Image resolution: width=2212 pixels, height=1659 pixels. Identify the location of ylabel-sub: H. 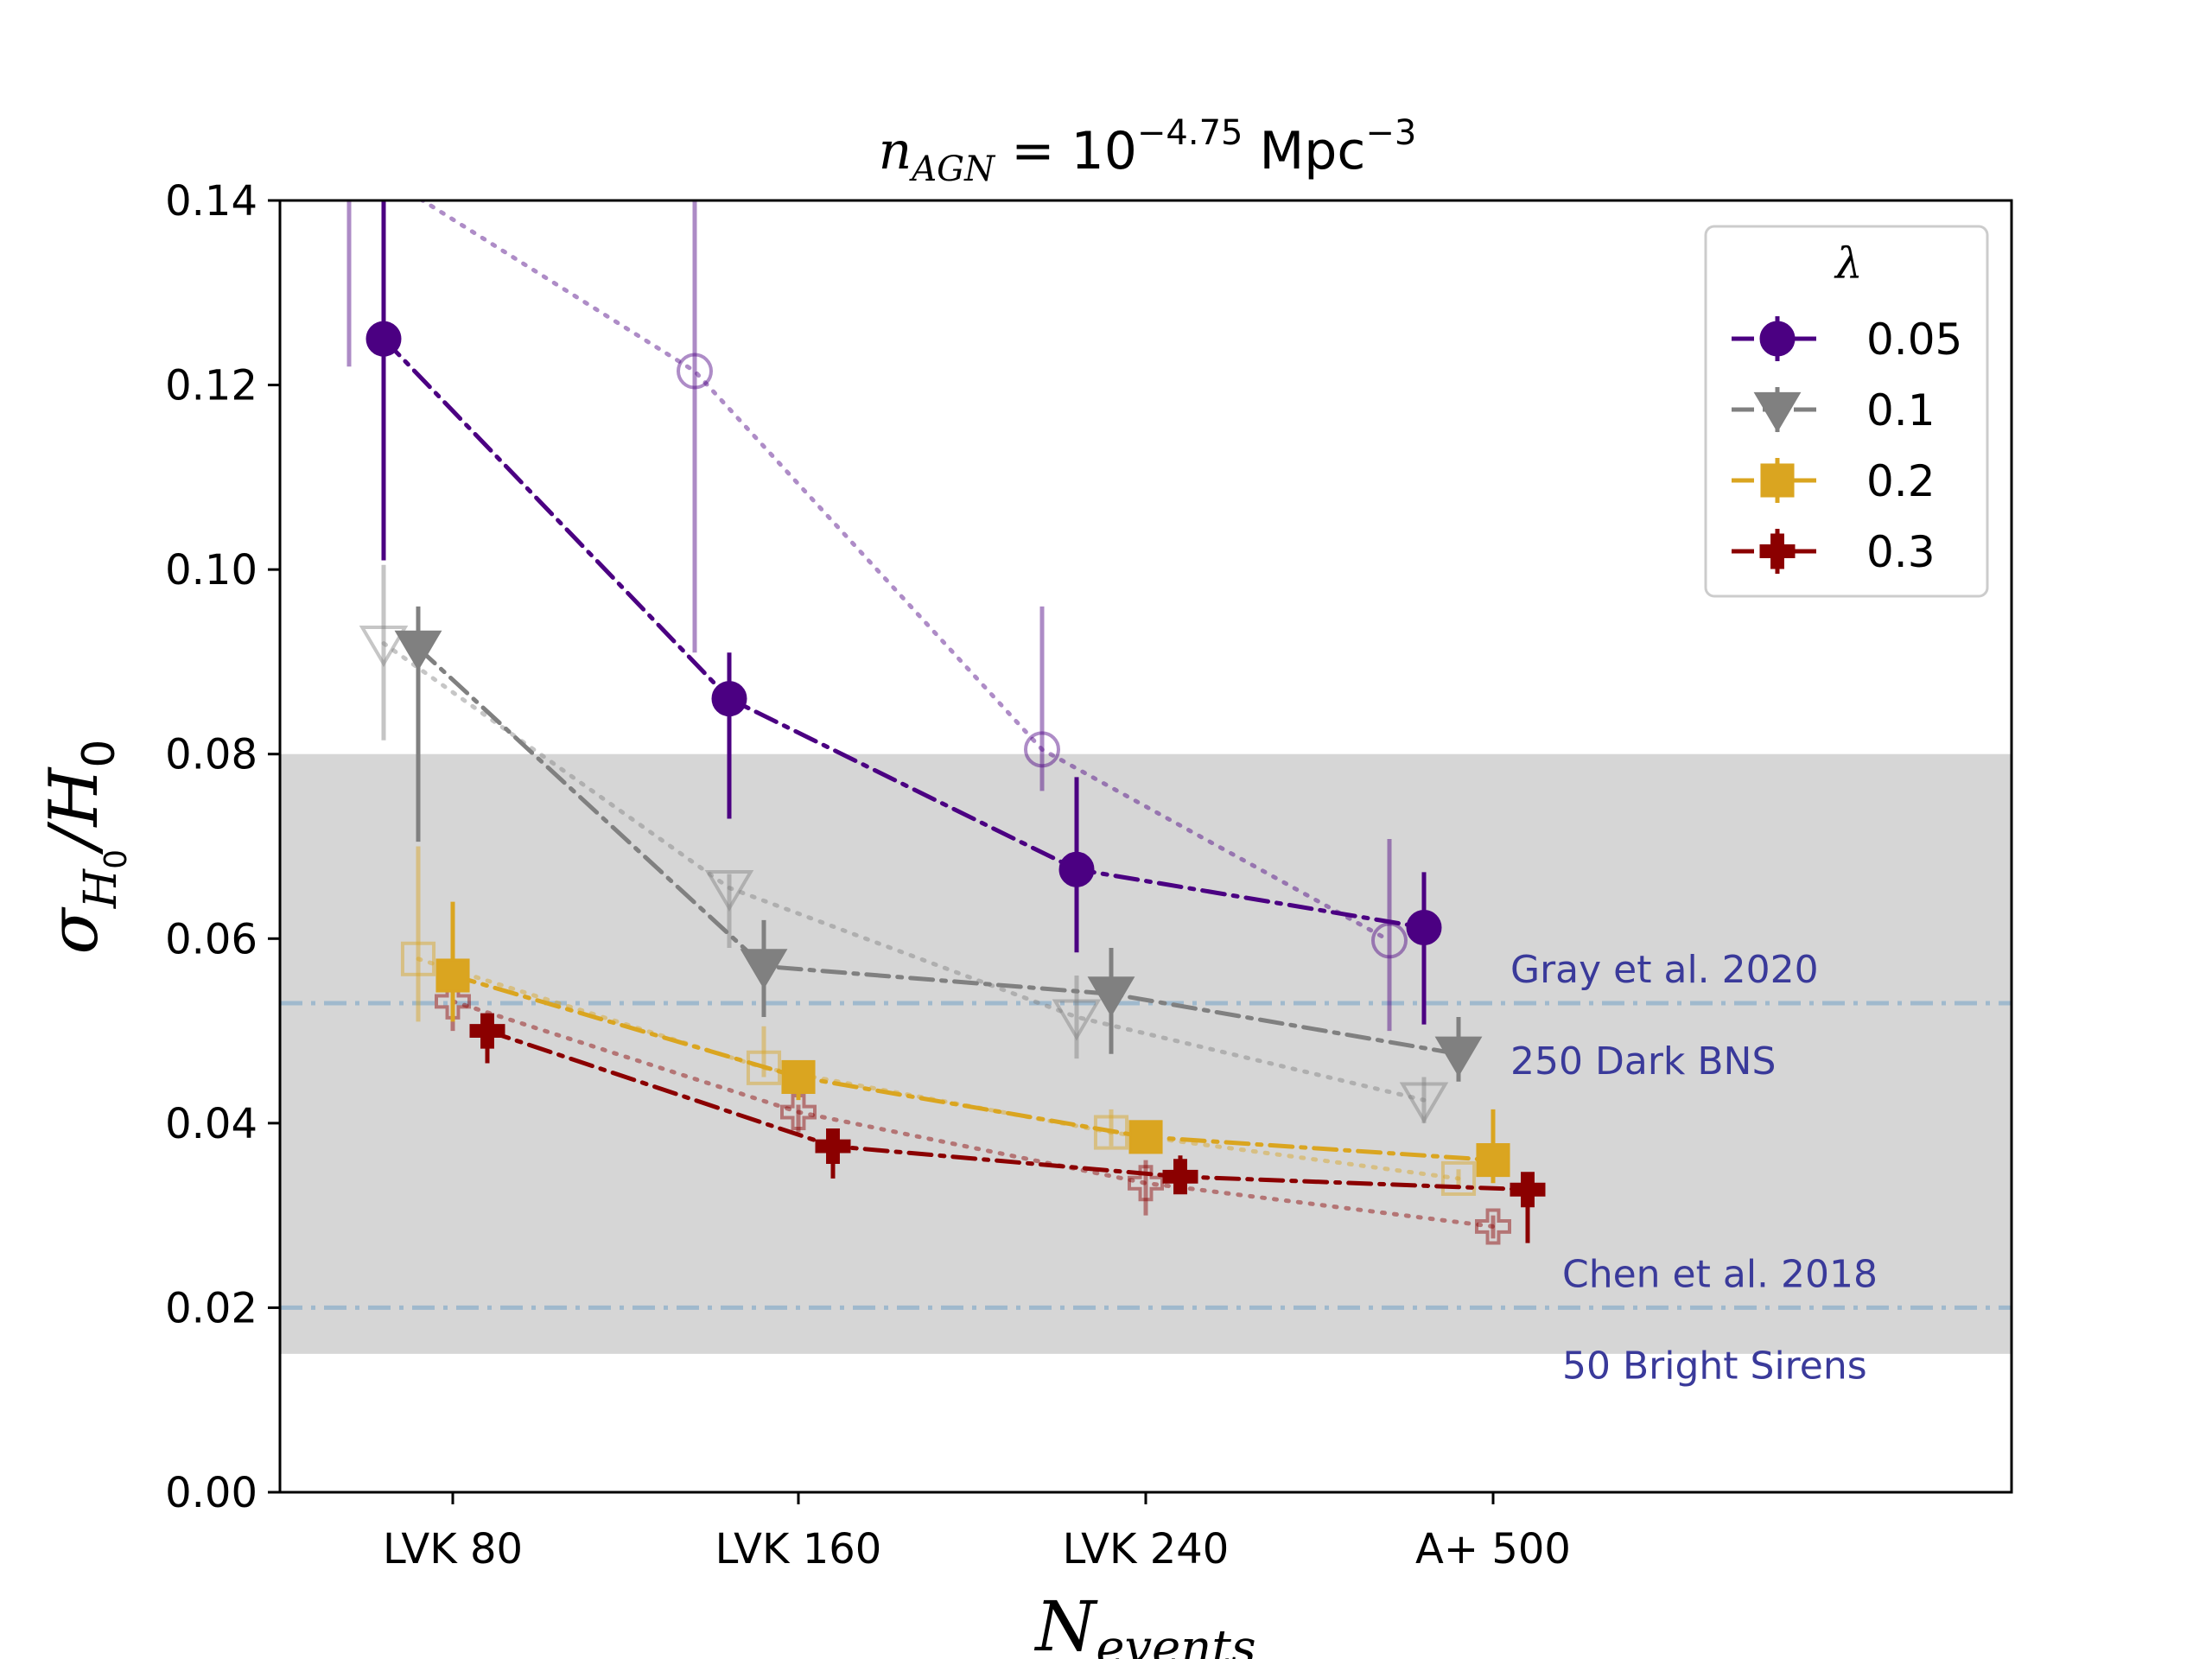
(101, 888).